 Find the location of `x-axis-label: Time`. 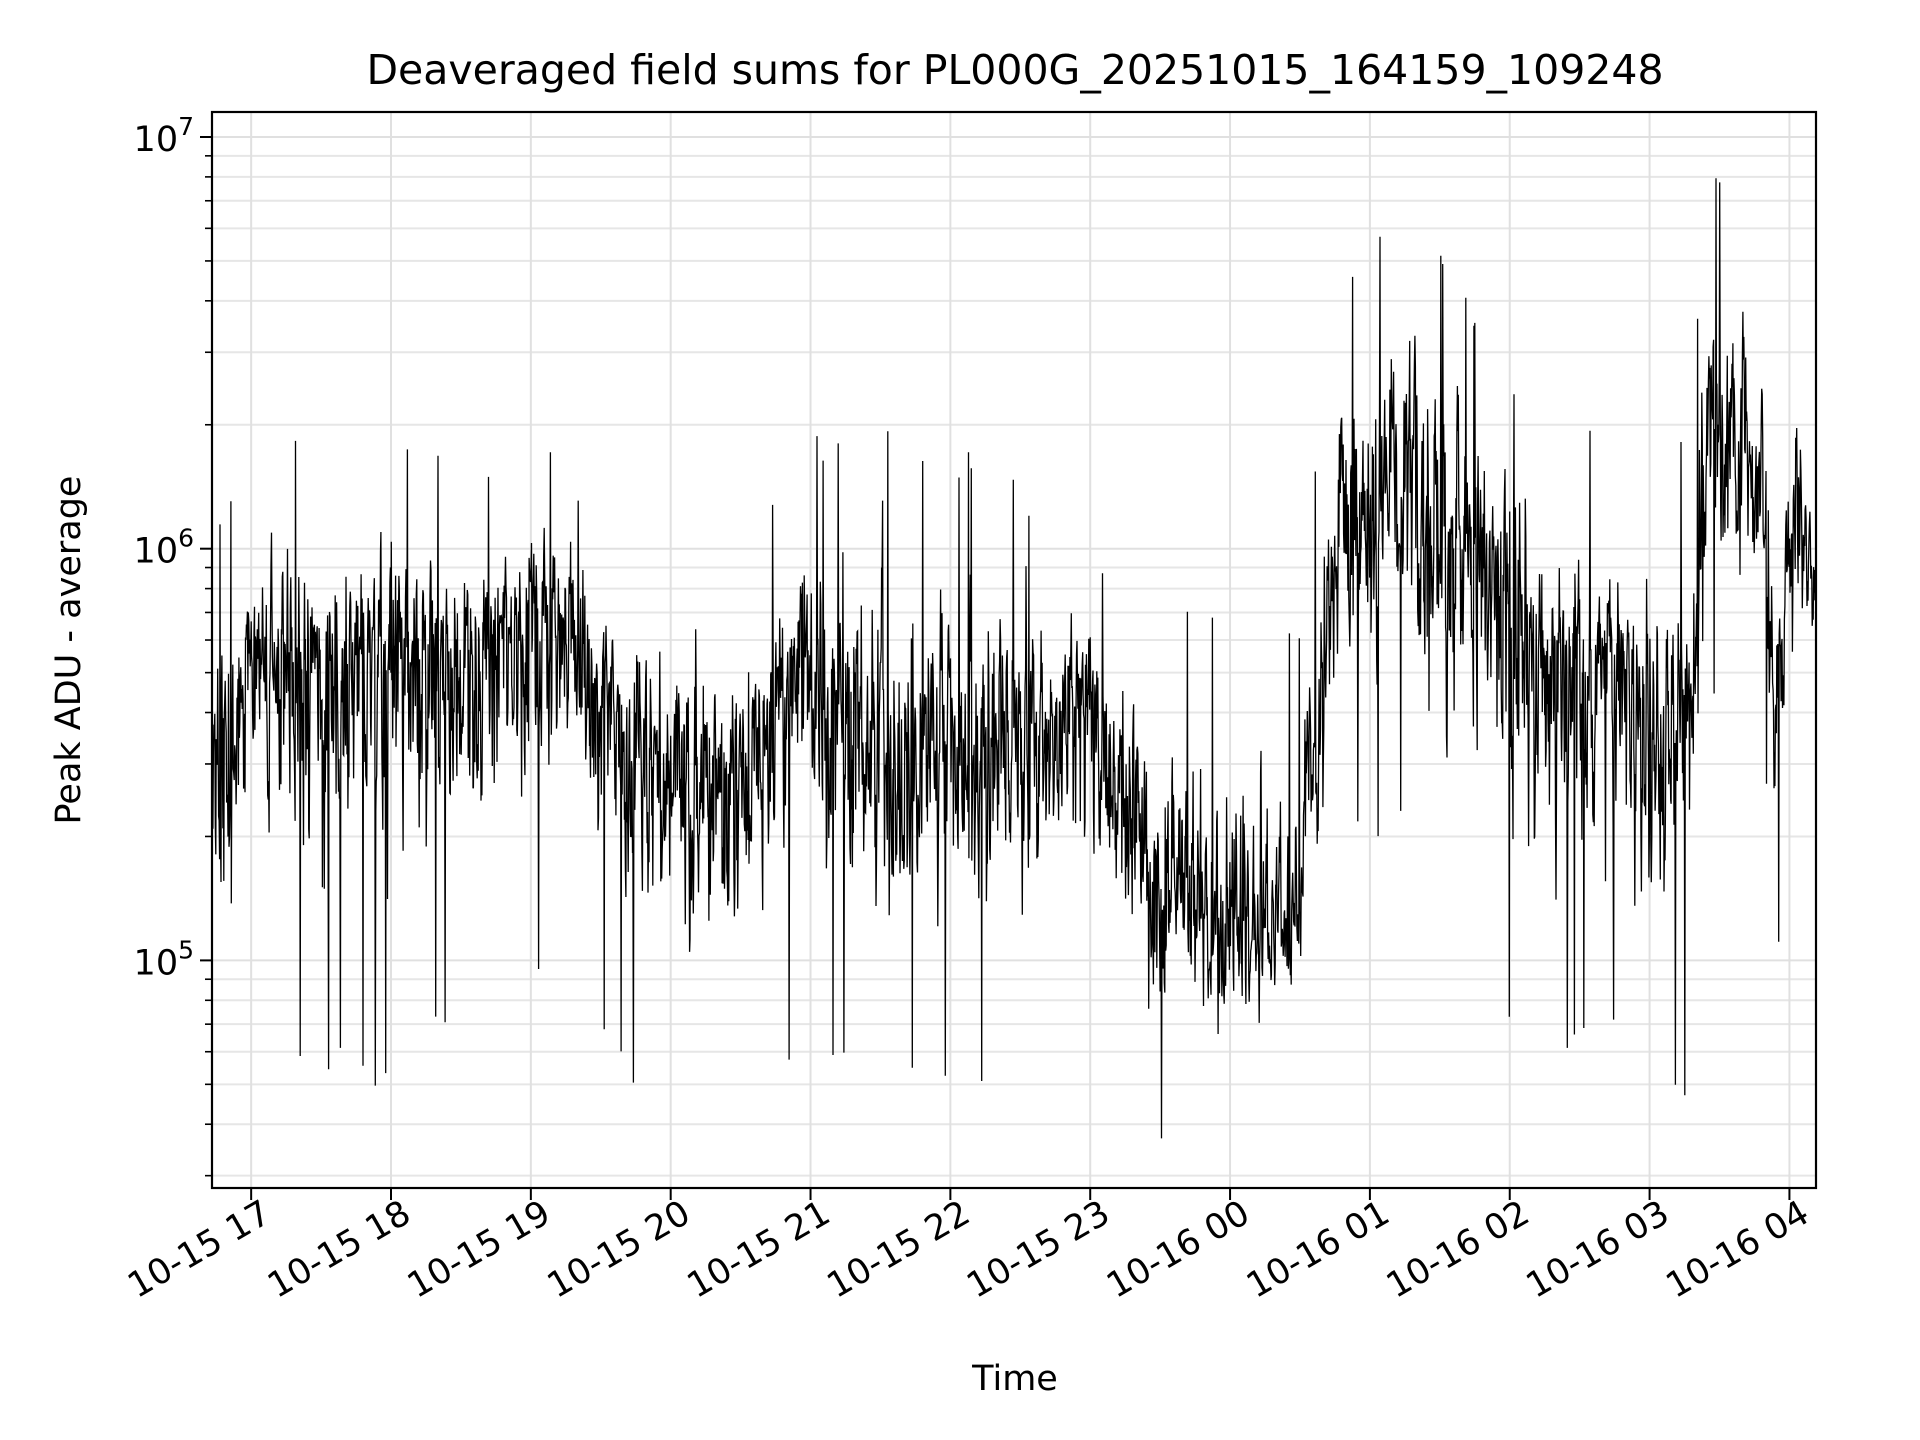

x-axis-label: Time is located at coordinates (1014, 1379).